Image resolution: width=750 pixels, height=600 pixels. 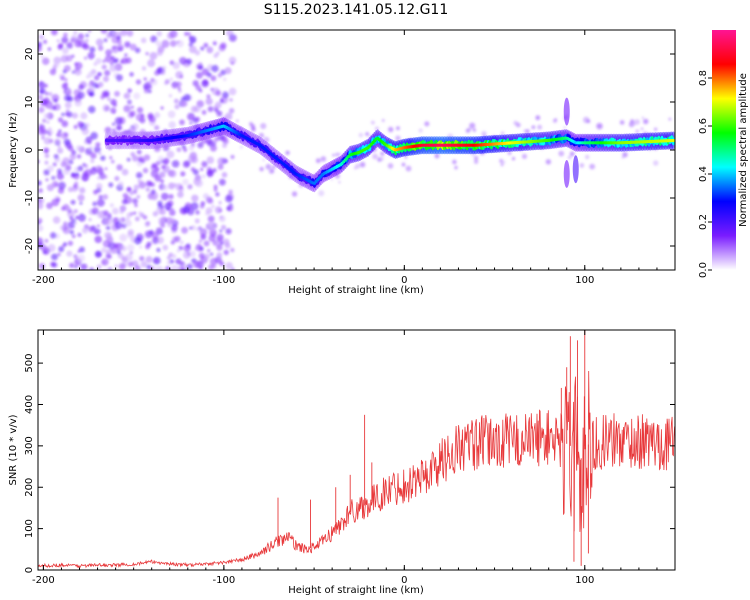 I want to click on spectrogram-ridge, so click(x=389, y=145).